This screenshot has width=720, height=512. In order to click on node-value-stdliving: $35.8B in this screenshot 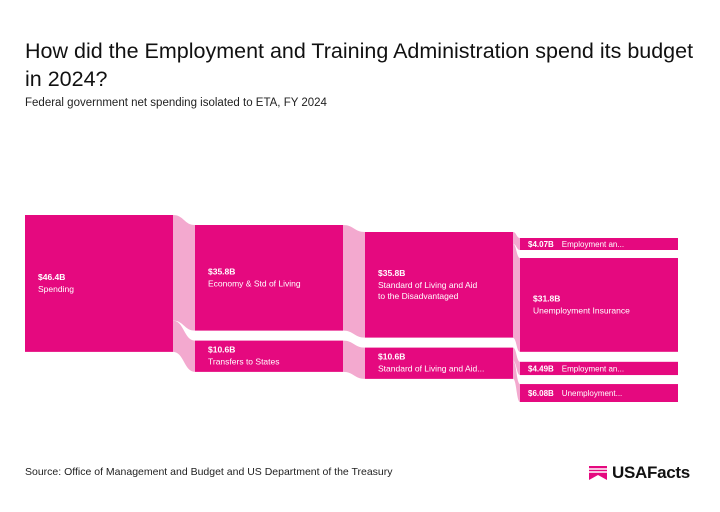, I will do `click(391, 273)`.